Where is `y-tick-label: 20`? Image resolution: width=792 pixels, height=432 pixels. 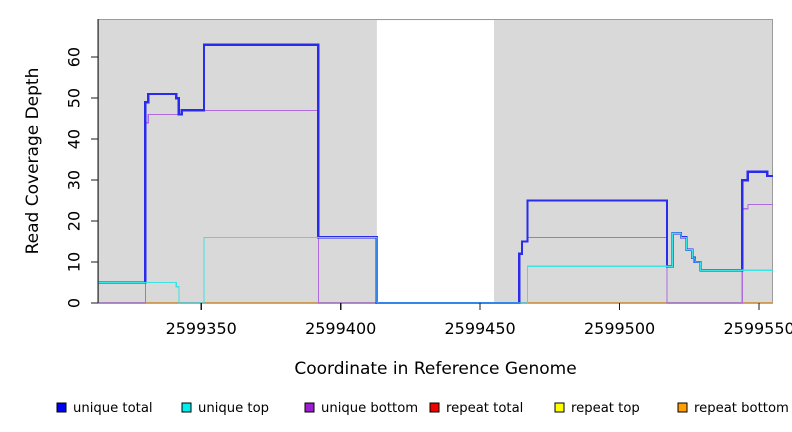
y-tick-label: 20 is located at coordinates (74, 221).